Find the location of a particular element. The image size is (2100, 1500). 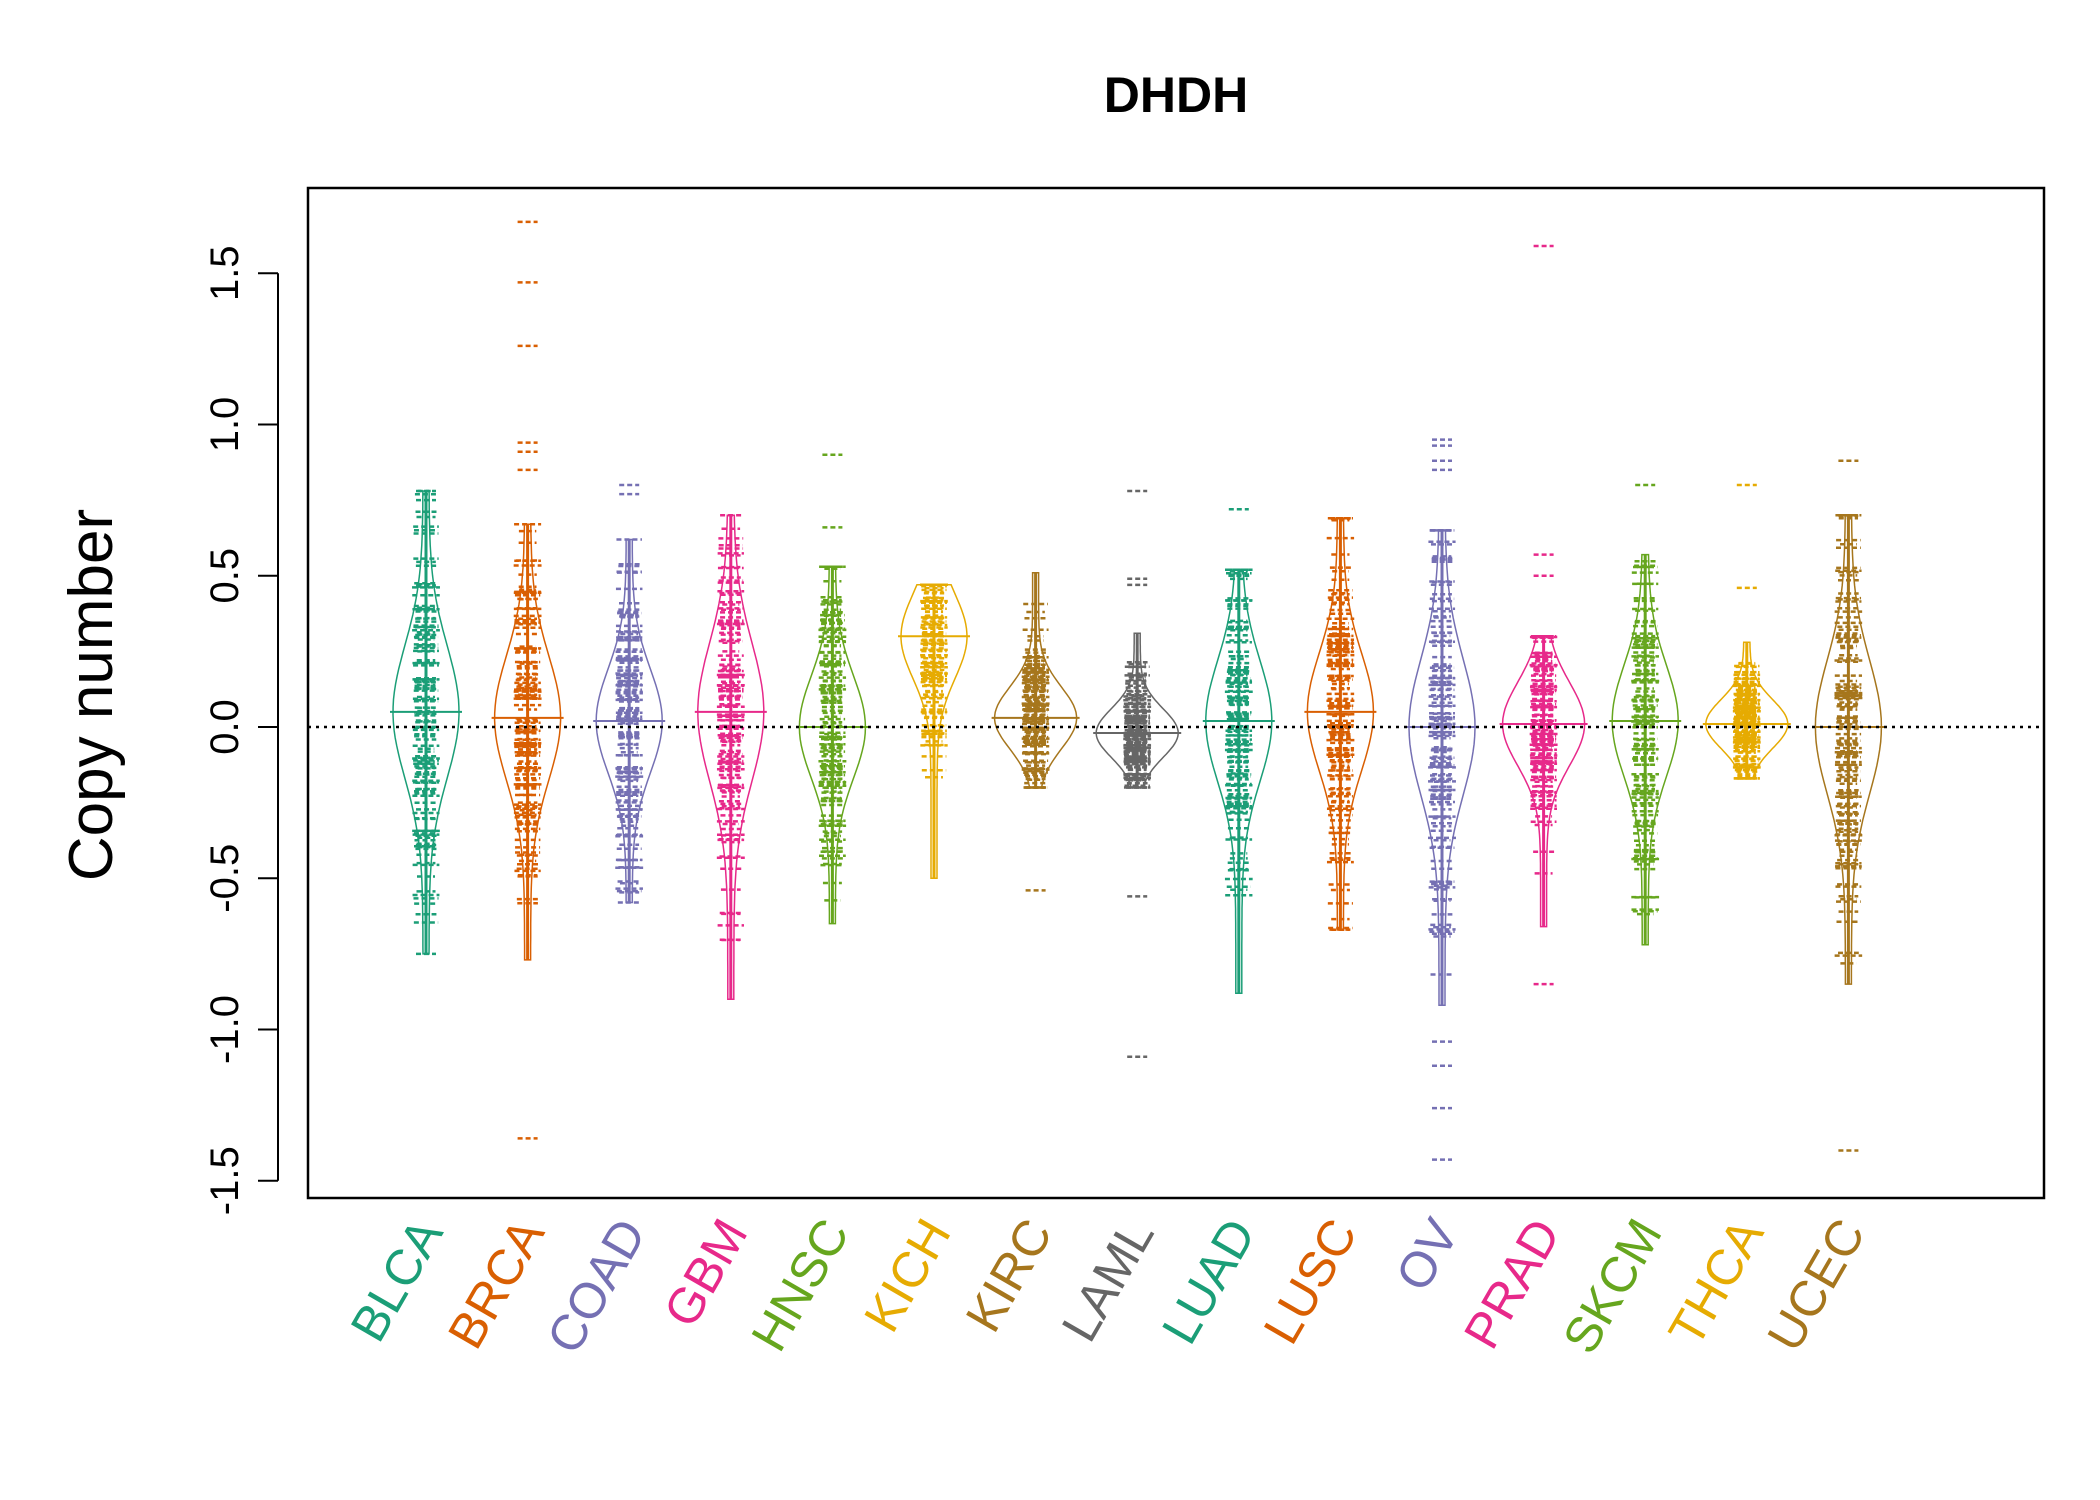

y-axis: -1.5 -1.0 -0.5 0.0 0.5 1.0 1.5 is located at coordinates (241, 730).